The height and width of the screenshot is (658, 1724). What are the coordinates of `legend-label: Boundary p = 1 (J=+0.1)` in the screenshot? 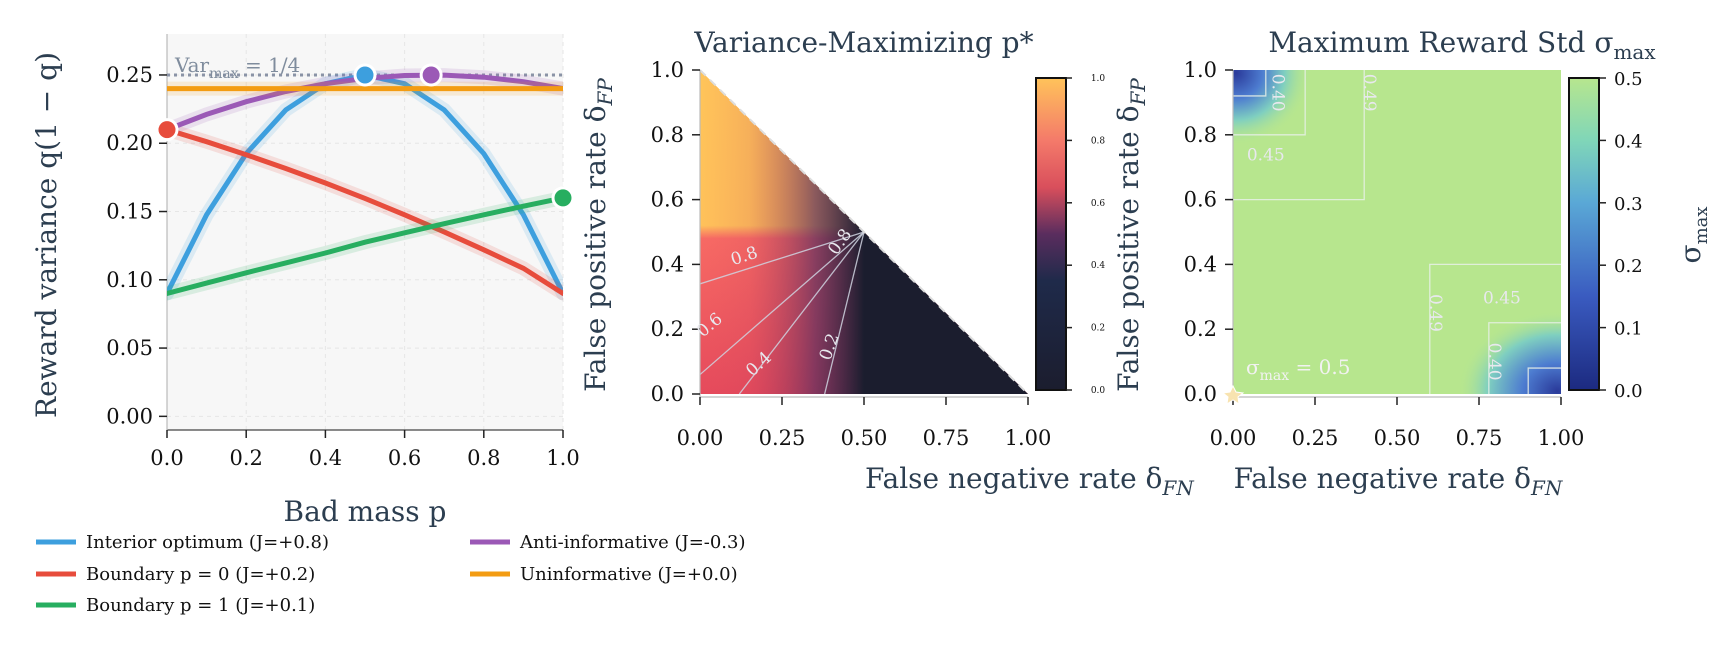 It's located at (200, 605).